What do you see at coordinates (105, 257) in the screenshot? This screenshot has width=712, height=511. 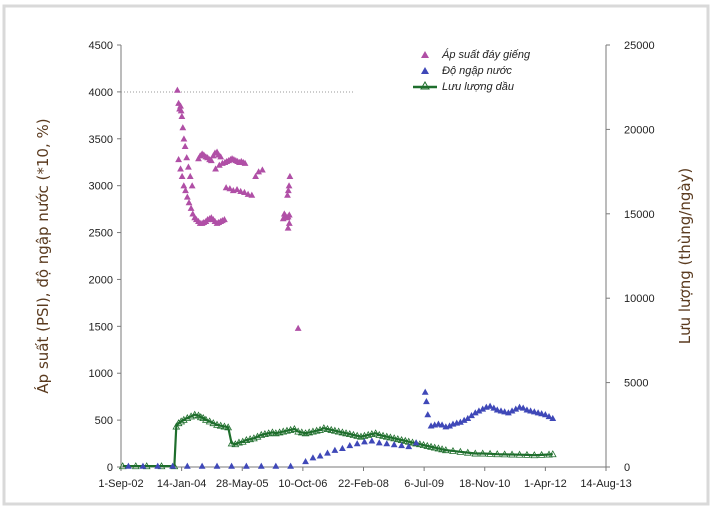 I see `left-y-ticks: 0 500 1000 1500 2000 2500 3000 3500 4000 4500` at bounding box center [105, 257].